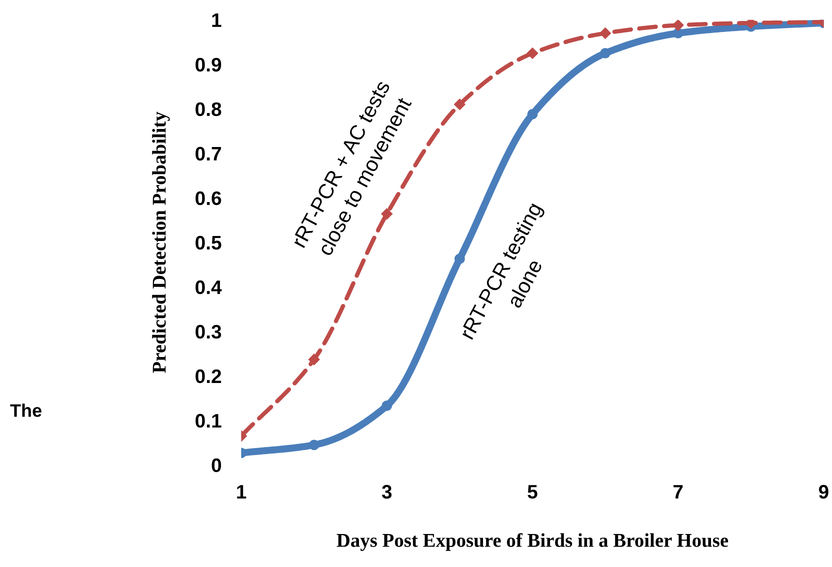 The width and height of the screenshot is (832, 567). What do you see at coordinates (209, 198) in the screenshot?
I see `y-tick-label: 0.6` at bounding box center [209, 198].